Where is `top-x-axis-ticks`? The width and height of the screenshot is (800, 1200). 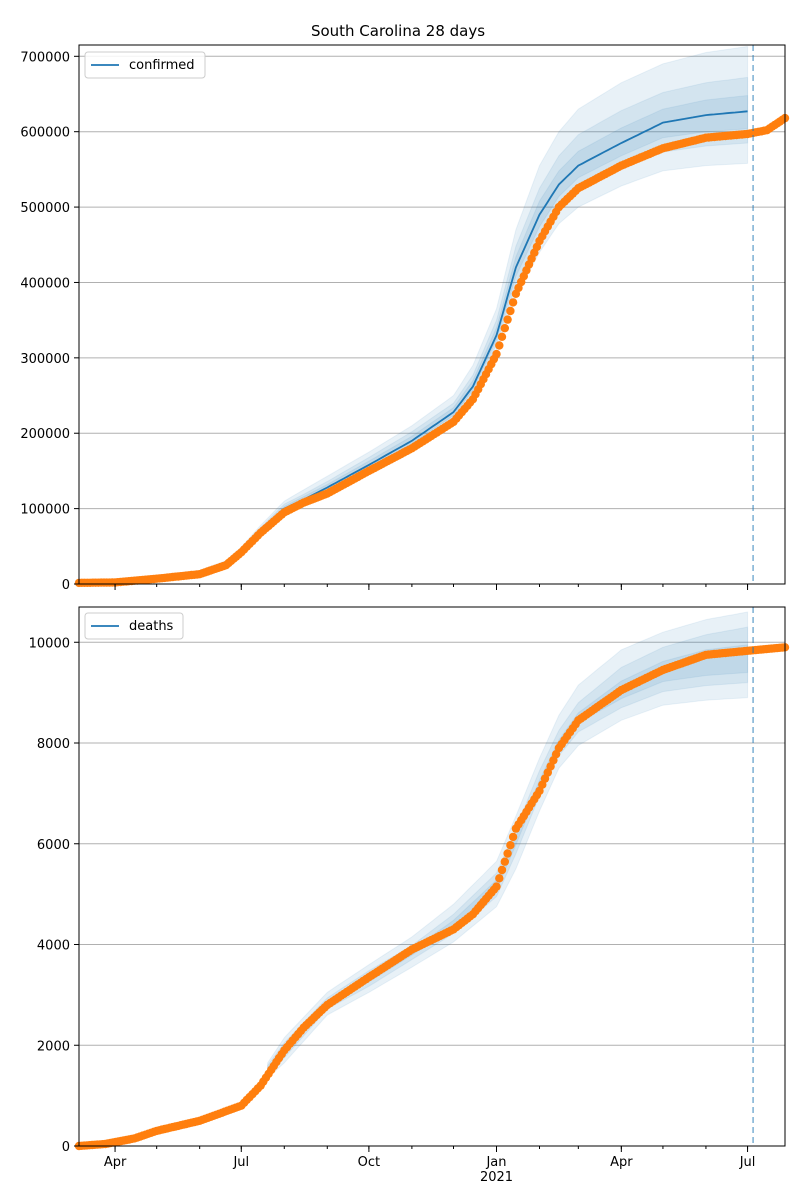 top-x-axis-ticks is located at coordinates (431, 587).